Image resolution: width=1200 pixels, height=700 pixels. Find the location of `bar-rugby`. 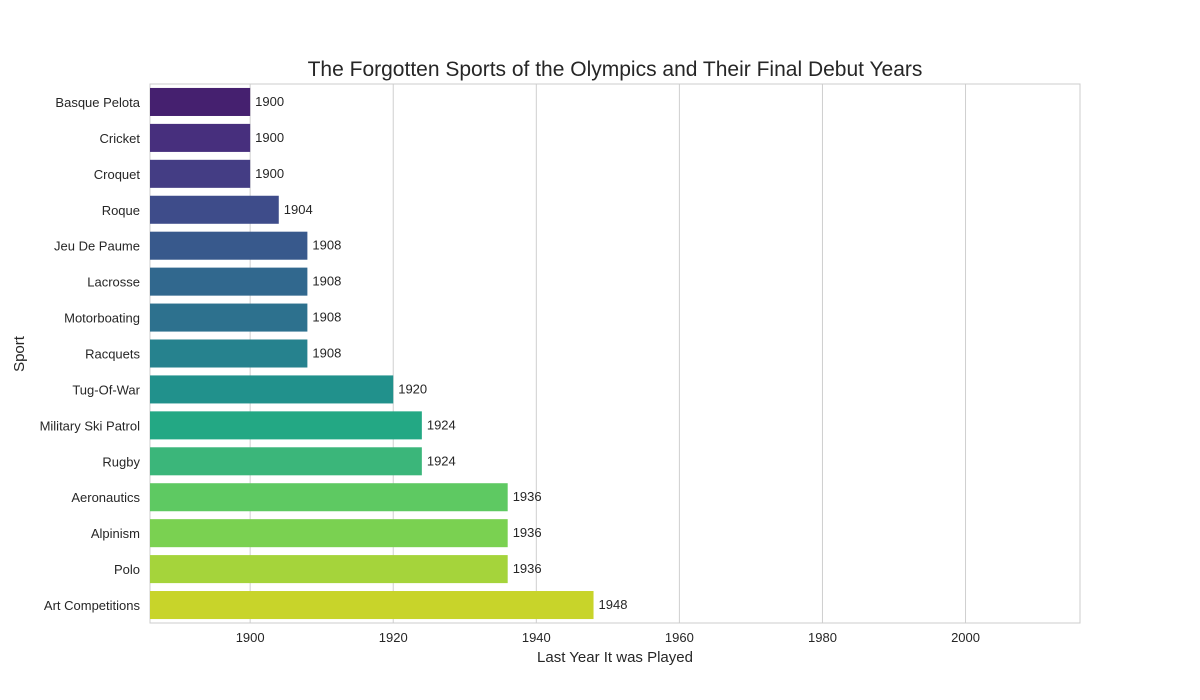

bar-rugby is located at coordinates (286, 461).